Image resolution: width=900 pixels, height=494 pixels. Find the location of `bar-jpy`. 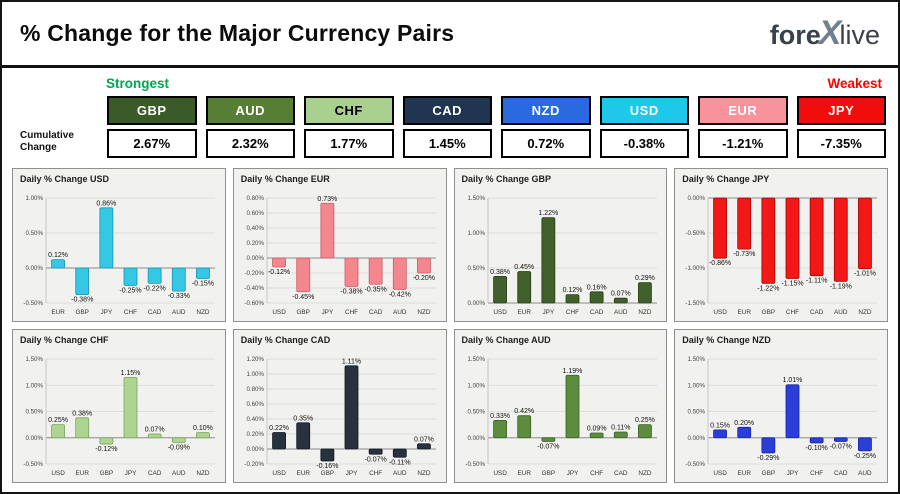

bar-jpy is located at coordinates (572, 406).